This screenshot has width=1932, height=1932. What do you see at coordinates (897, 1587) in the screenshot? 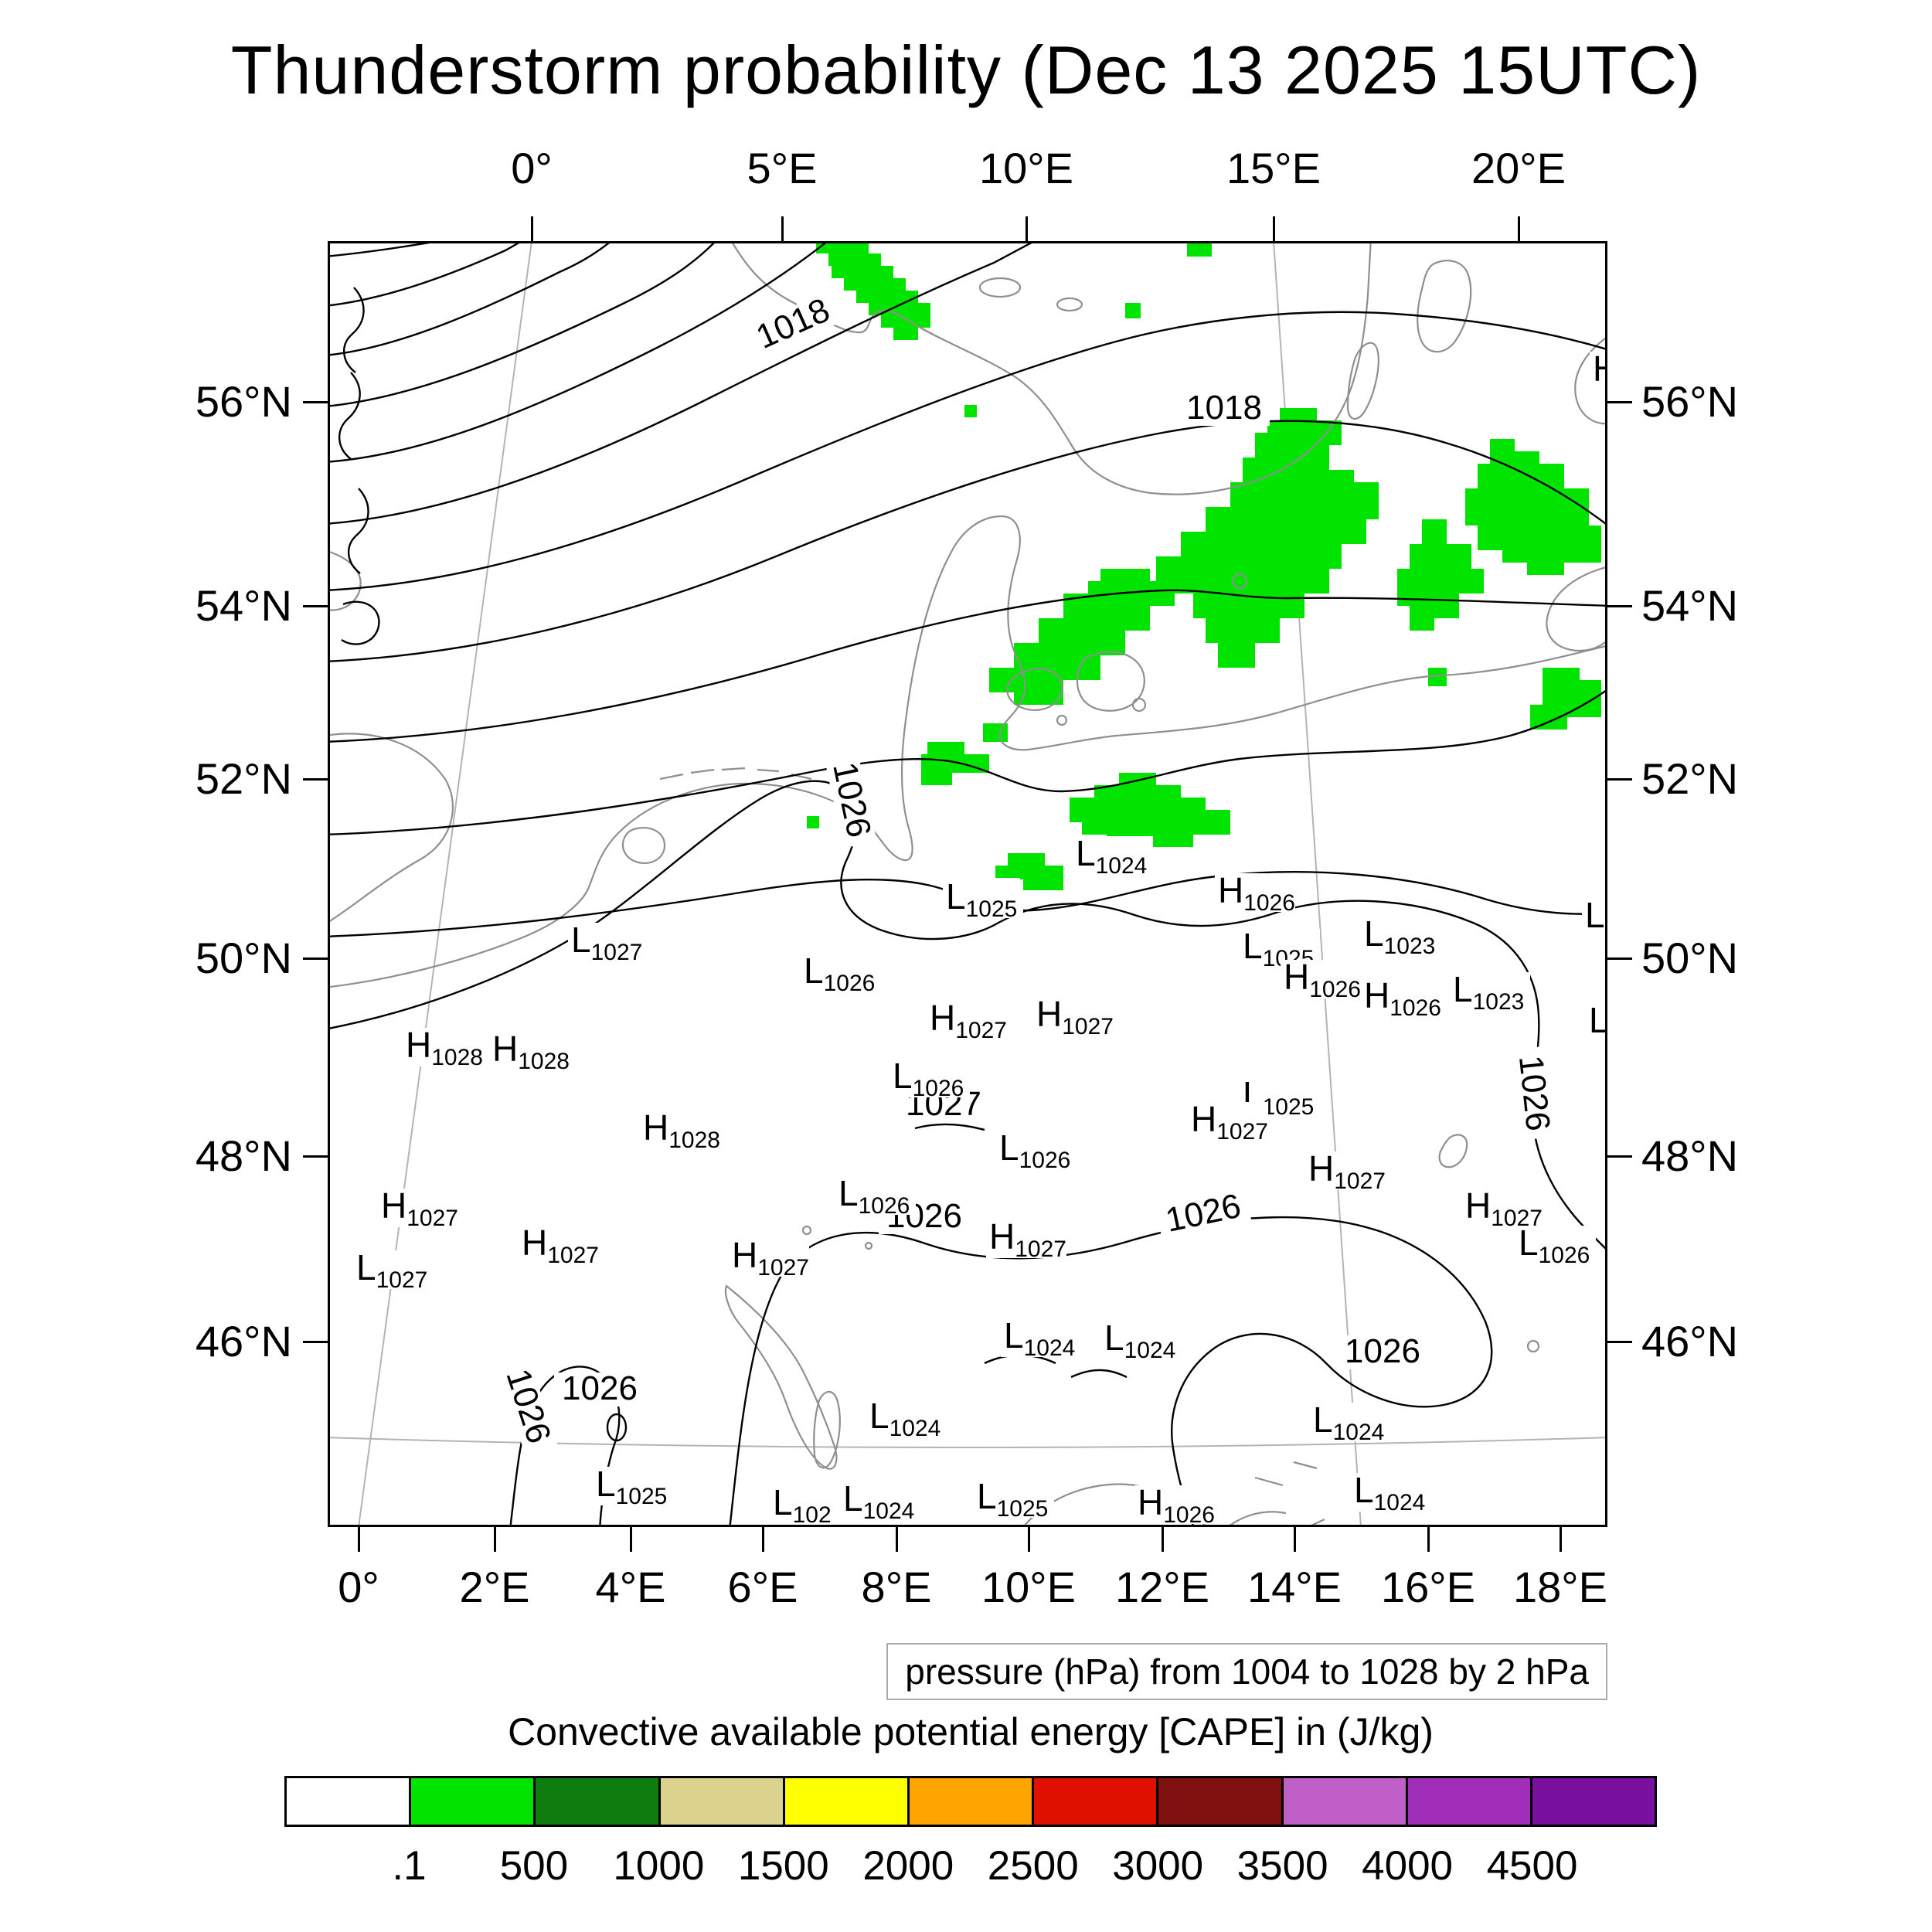
I see `axis-tick-label: 8°E` at bounding box center [897, 1587].